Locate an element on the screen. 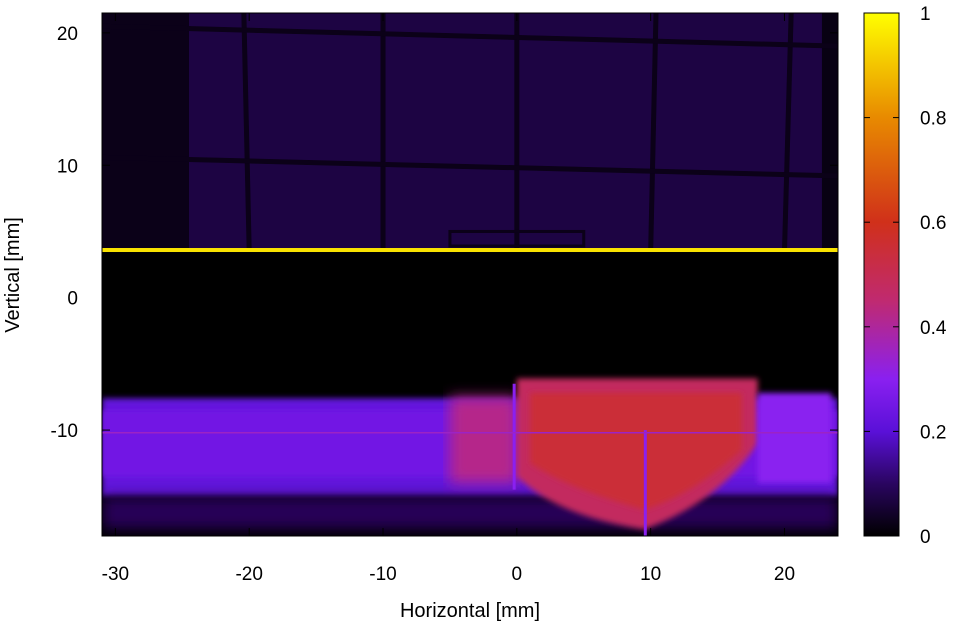  x-tick-label: -20 is located at coordinates (248, 574).